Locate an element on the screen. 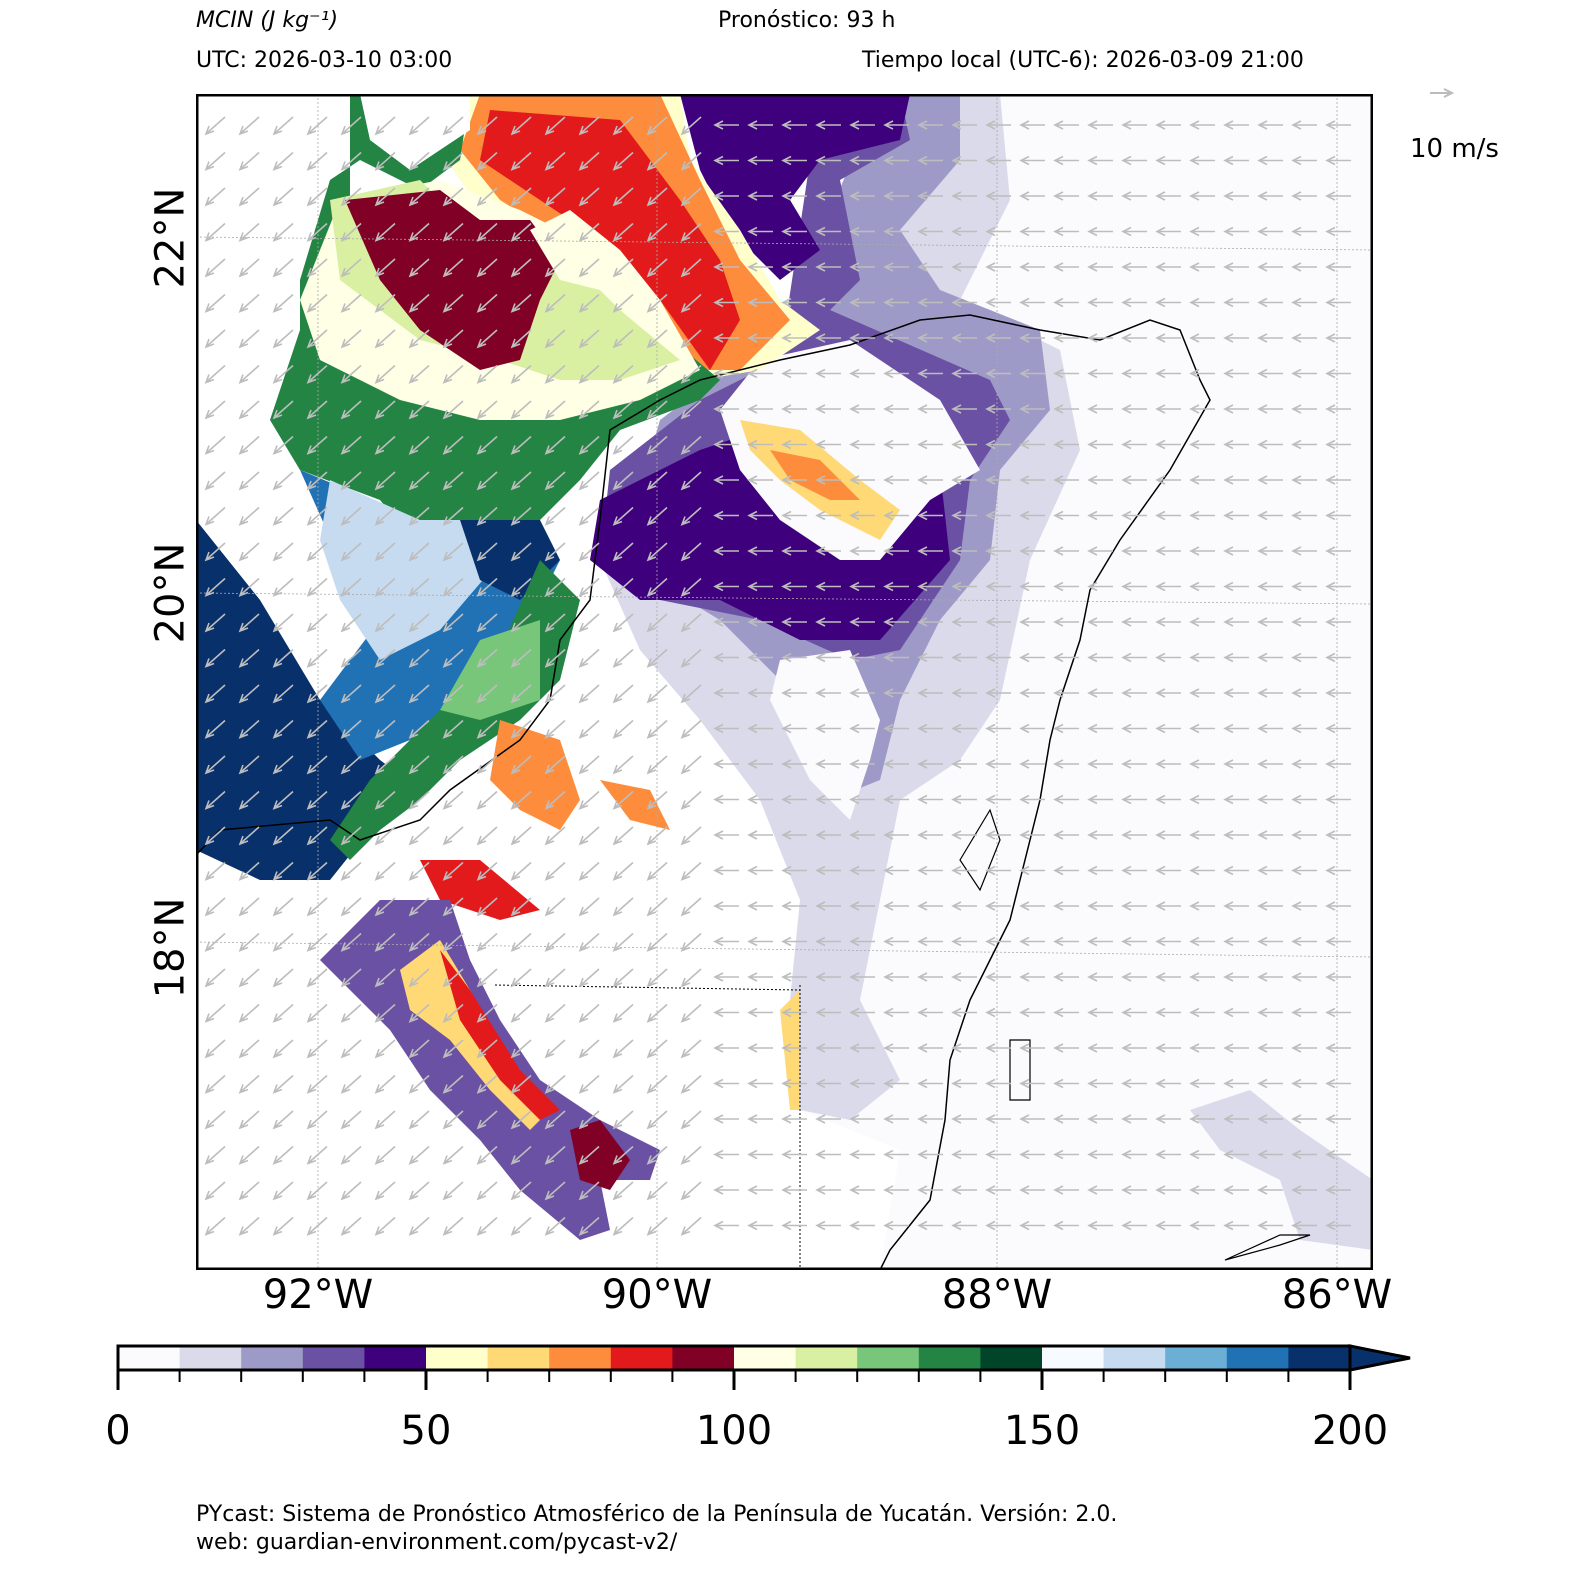 The height and width of the screenshot is (1574, 1574). wind-key-label: 10 m/s is located at coordinates (1454, 149).